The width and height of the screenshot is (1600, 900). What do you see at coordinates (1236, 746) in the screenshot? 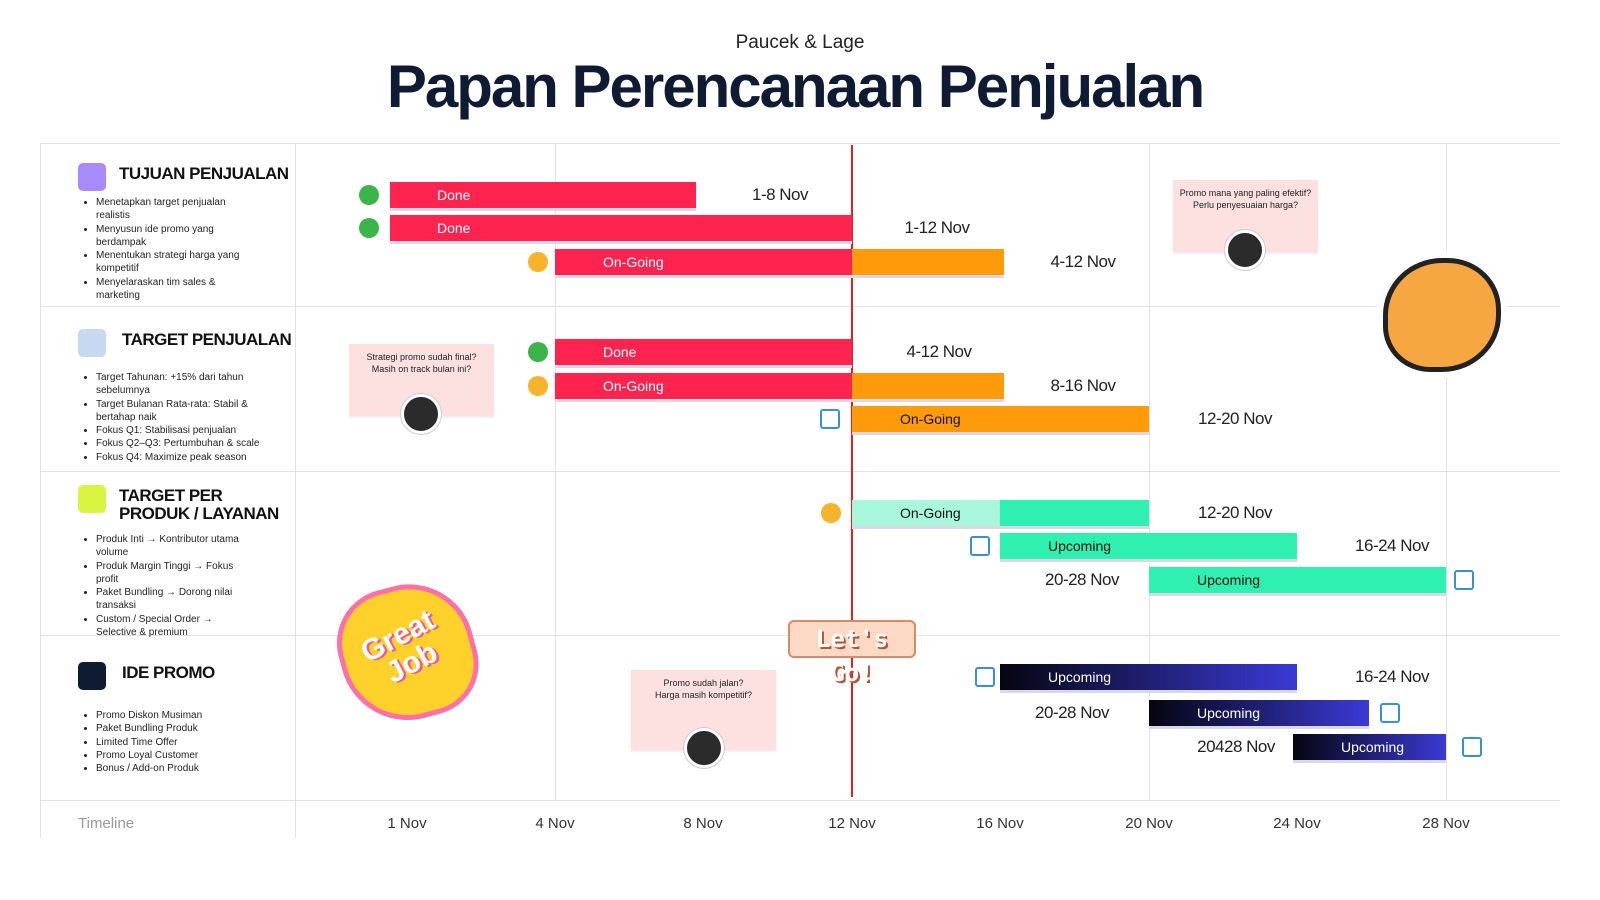
I see `task-range: 20428 Nov` at bounding box center [1236, 746].